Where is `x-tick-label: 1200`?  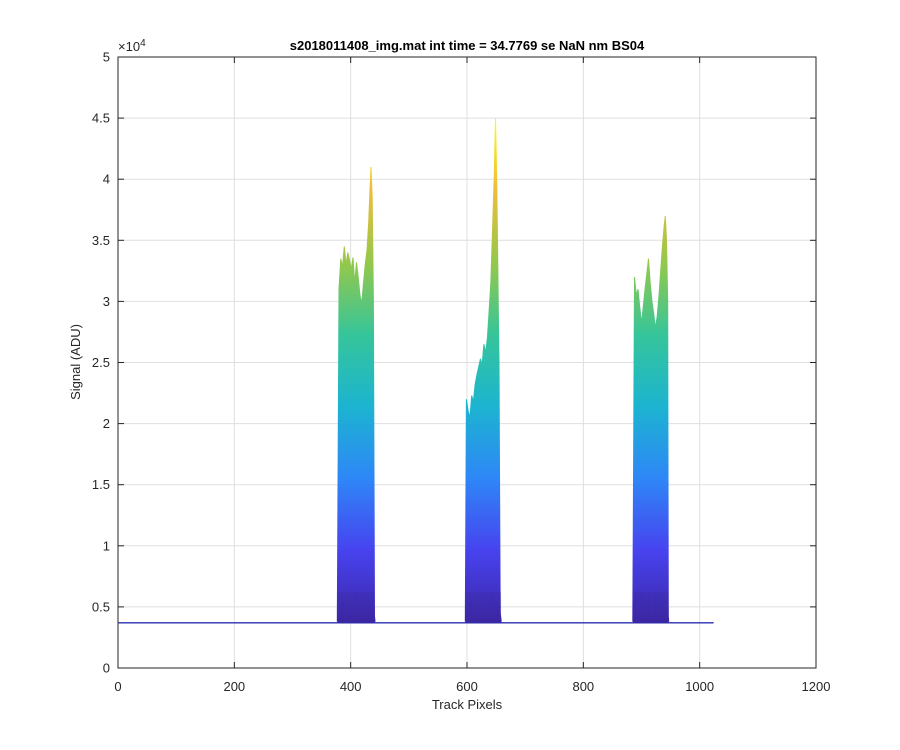 x-tick-label: 1200 is located at coordinates (816, 686).